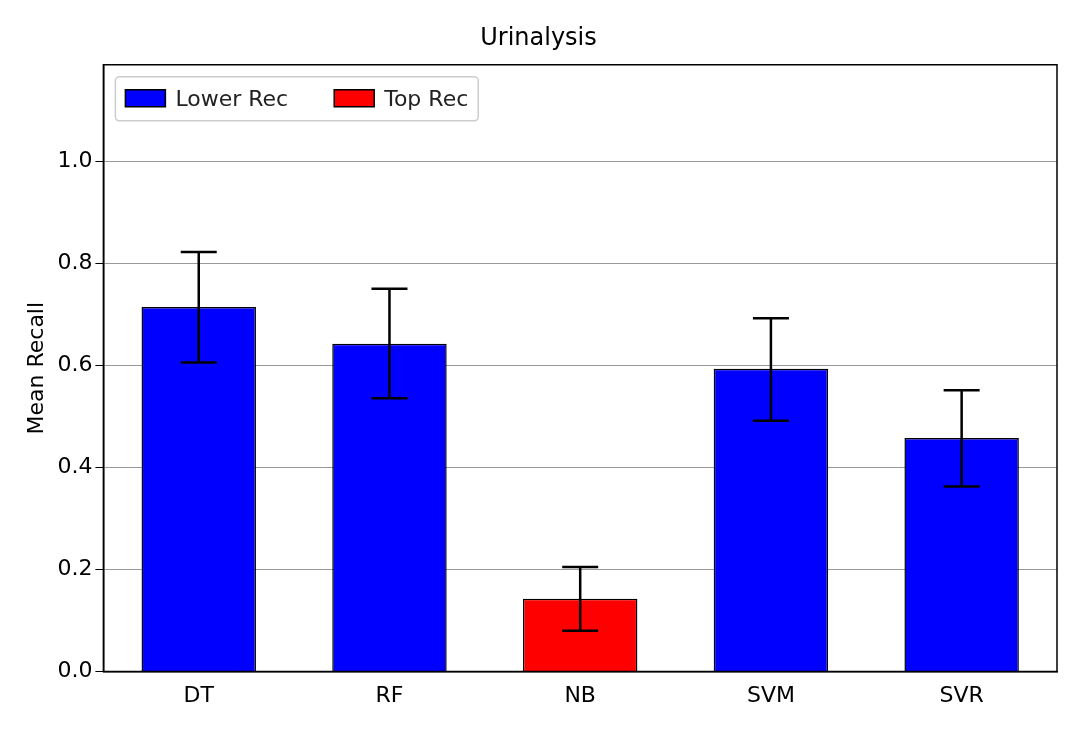 The height and width of the screenshot is (742, 1073). Describe the element at coordinates (199, 694) in the screenshot. I see `x-tick-label: DT` at that location.